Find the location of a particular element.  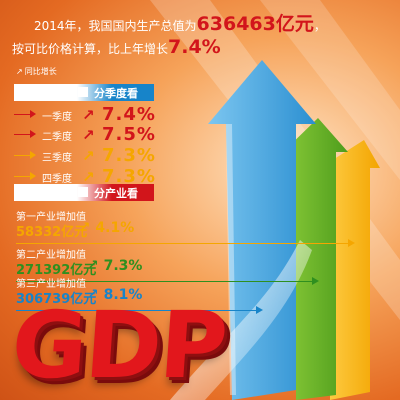

section-bar-quarter: 分季度看 is located at coordinates (84, 92).